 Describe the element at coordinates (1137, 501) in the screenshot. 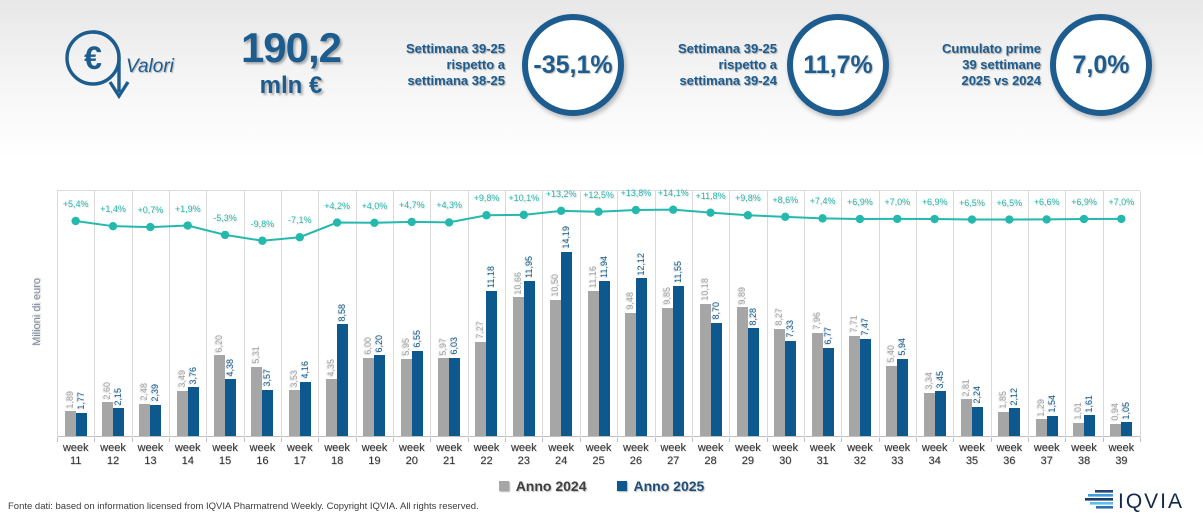

I see `iqvia-logo: IQVIA` at that location.